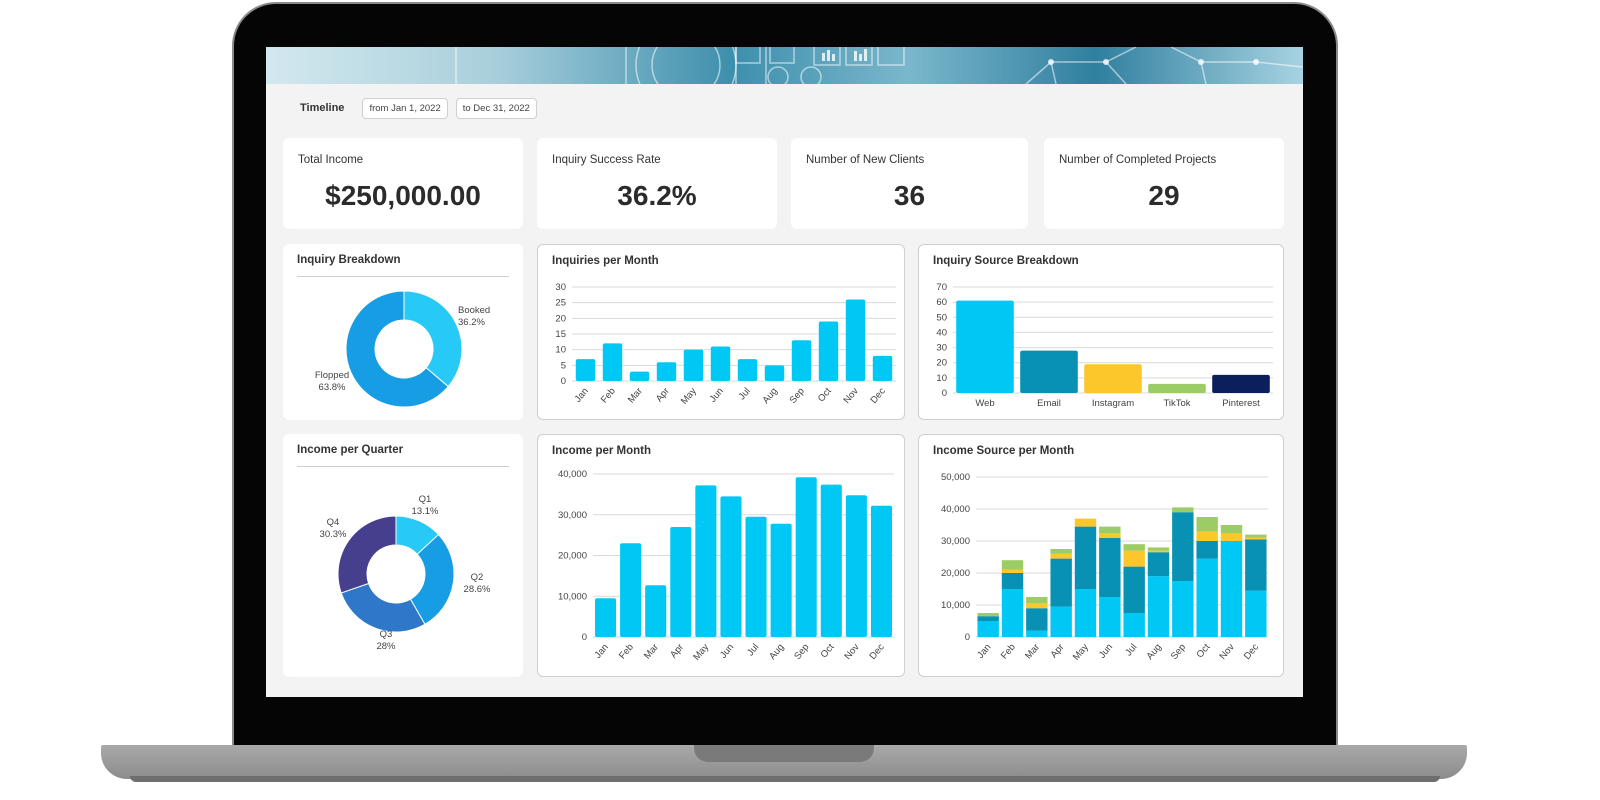 This screenshot has width=1600, height=800. What do you see at coordinates (572, 474) in the screenshot?
I see `y-tick-label: 40,000` at bounding box center [572, 474].